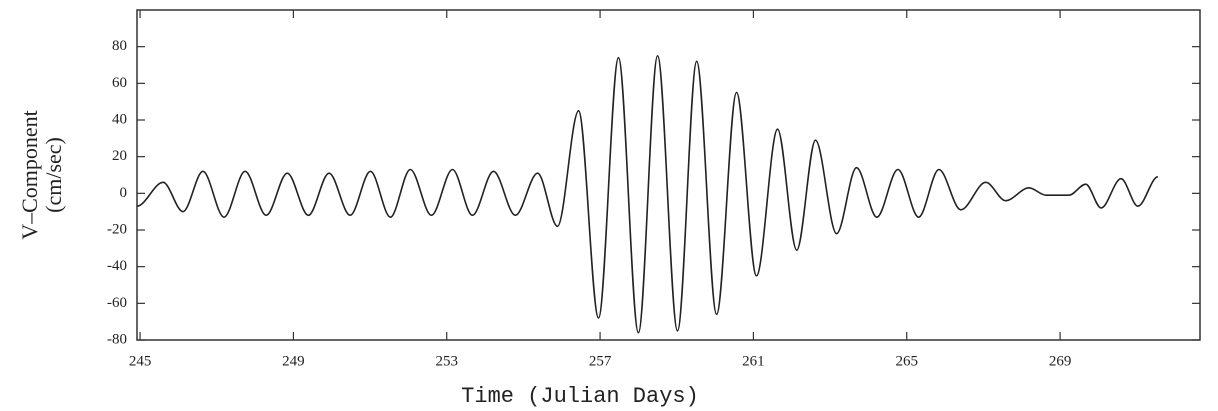 Image resolution: width=1218 pixels, height=411 pixels. I want to click on x-tick-label: 249, so click(293, 361).